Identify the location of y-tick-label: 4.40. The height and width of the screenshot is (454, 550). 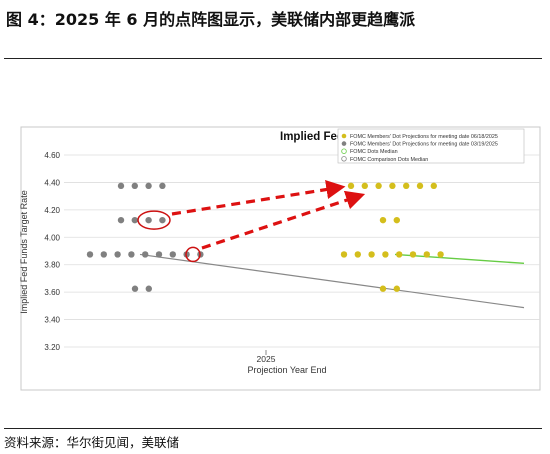
(52, 182).